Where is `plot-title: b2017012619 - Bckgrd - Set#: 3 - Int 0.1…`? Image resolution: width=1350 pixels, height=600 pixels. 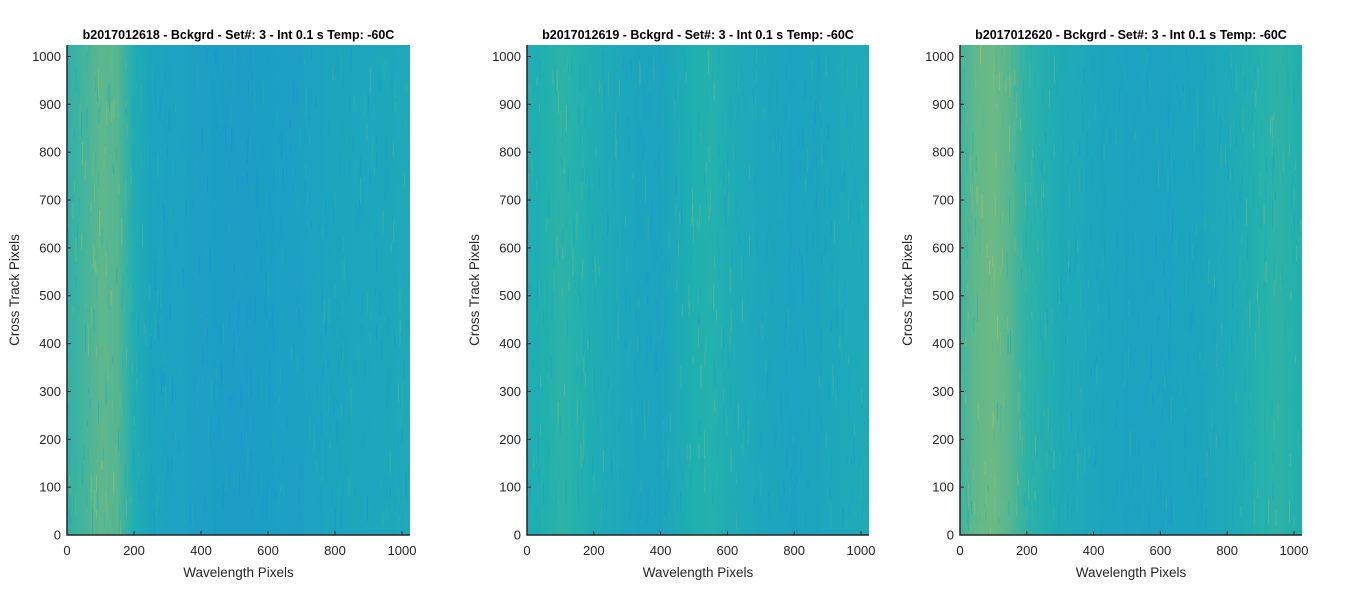
plot-title: b2017012619 - Bckgrd - Set#: 3 - Int 0.1… is located at coordinates (698, 35).